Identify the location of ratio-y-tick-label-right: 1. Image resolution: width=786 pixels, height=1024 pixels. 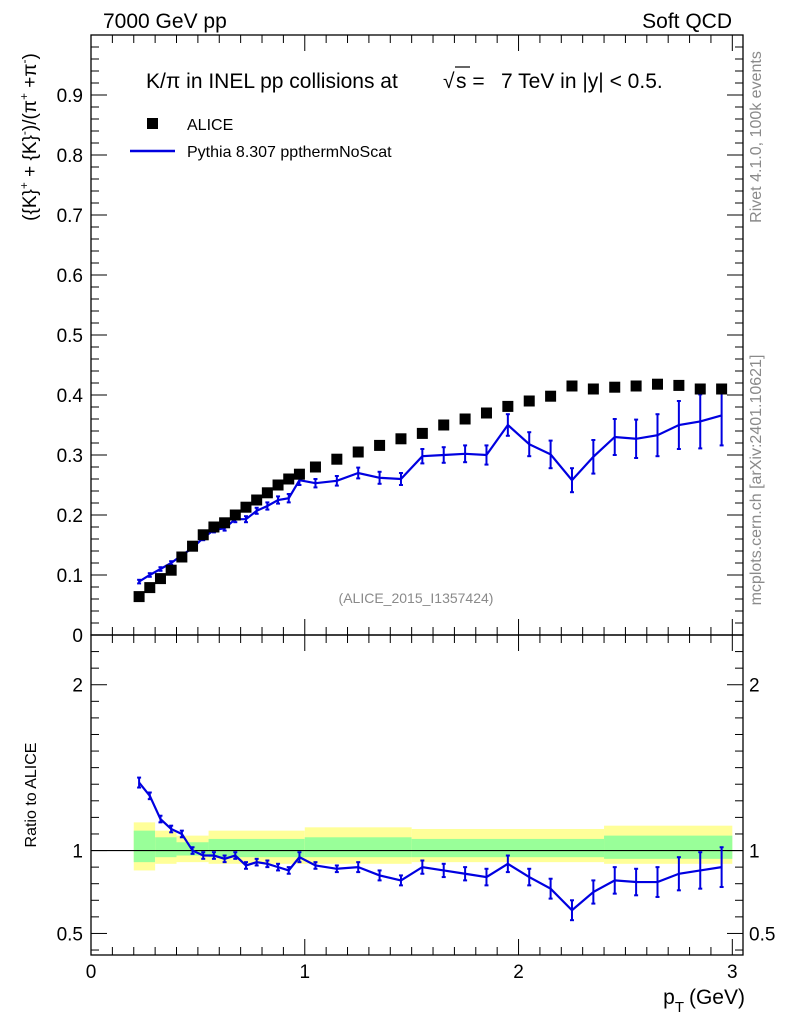
(754, 852).